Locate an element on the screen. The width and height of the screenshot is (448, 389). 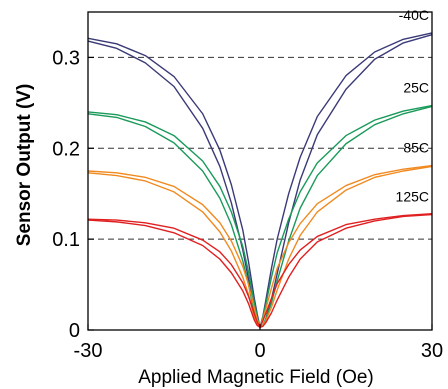
y-tick-label: 0 is located at coordinates (74, 331).